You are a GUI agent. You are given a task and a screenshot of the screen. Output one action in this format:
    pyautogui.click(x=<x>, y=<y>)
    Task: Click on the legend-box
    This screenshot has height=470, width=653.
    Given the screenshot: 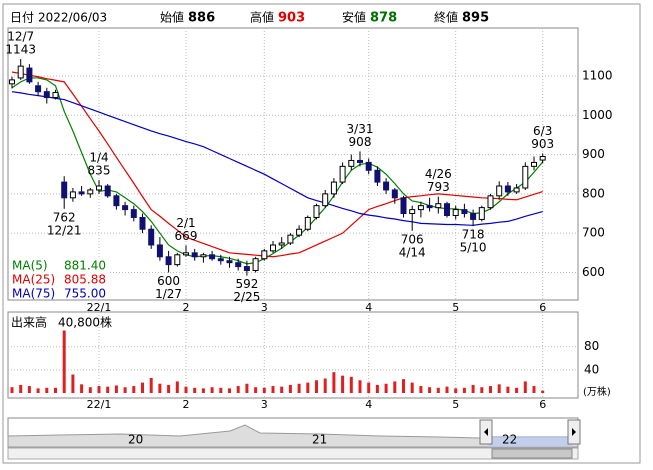 What is the action you would take?
    pyautogui.click(x=58, y=279)
    